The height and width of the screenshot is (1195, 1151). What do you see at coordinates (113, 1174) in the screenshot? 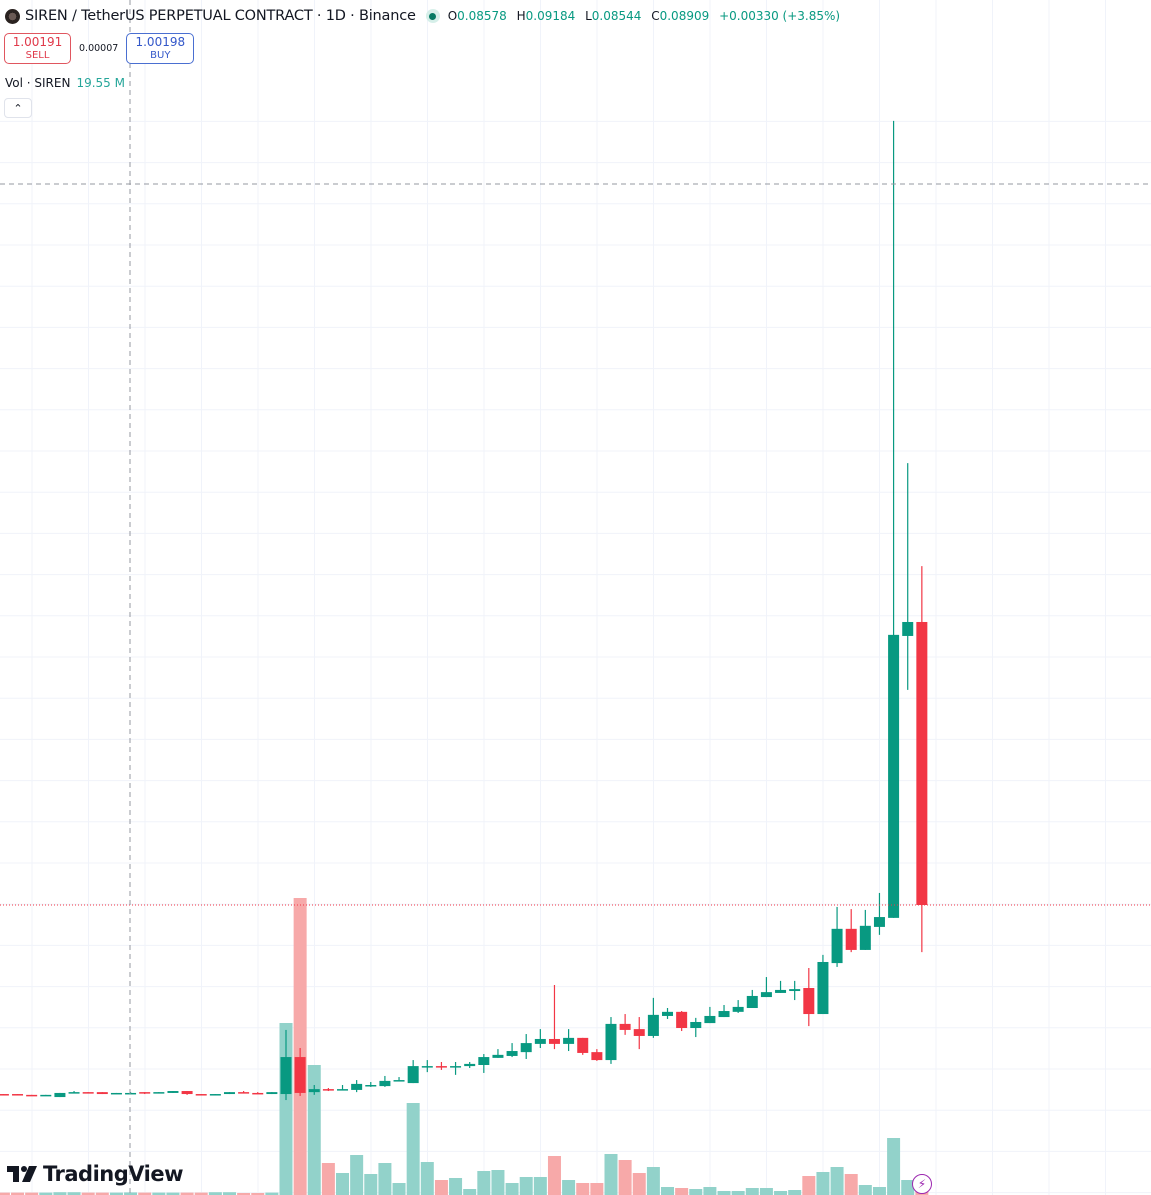
I see `logo-text: TradingView` at bounding box center [113, 1174].